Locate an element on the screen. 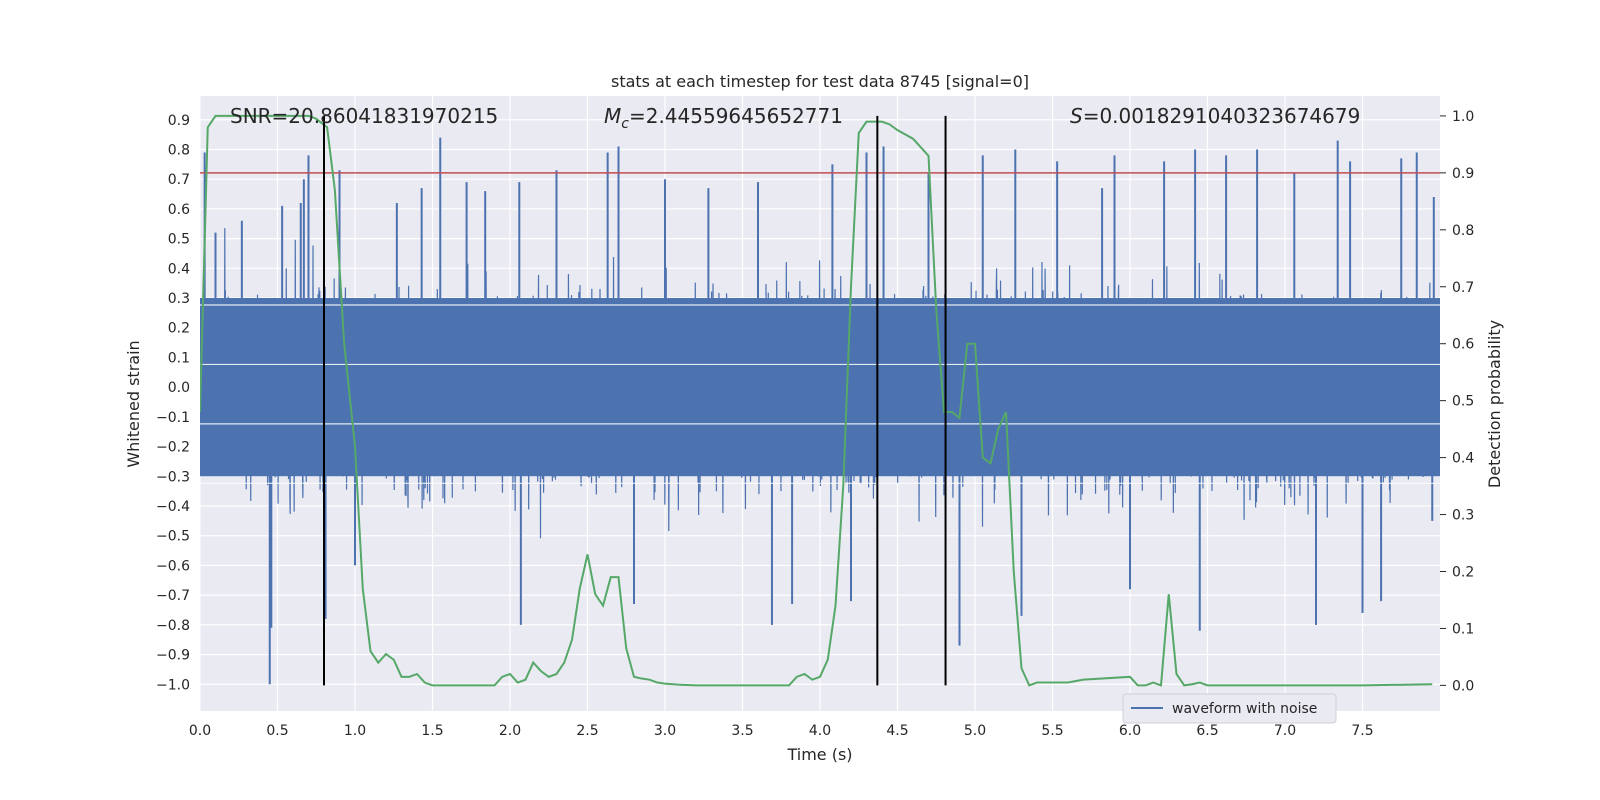 The height and width of the screenshot is (800, 1600). x-tick-label: 0.0 is located at coordinates (200, 731).